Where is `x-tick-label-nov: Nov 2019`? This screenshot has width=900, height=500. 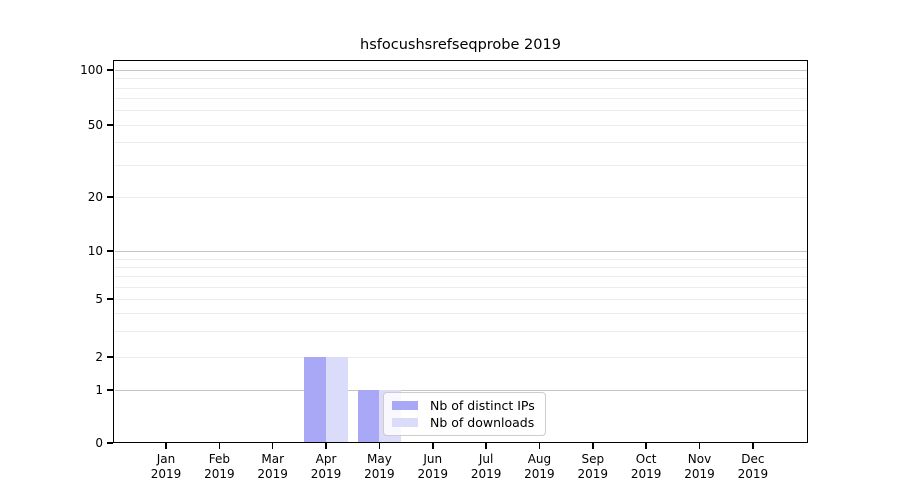
x-tick-label-nov: Nov 2019 is located at coordinates (699, 466).